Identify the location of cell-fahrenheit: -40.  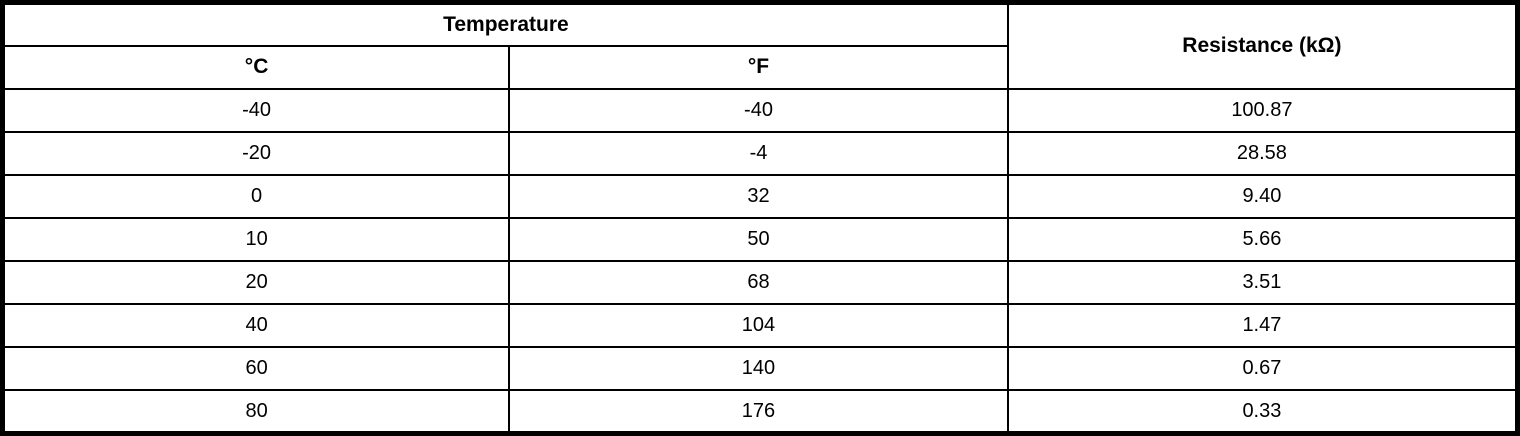
(758, 110).